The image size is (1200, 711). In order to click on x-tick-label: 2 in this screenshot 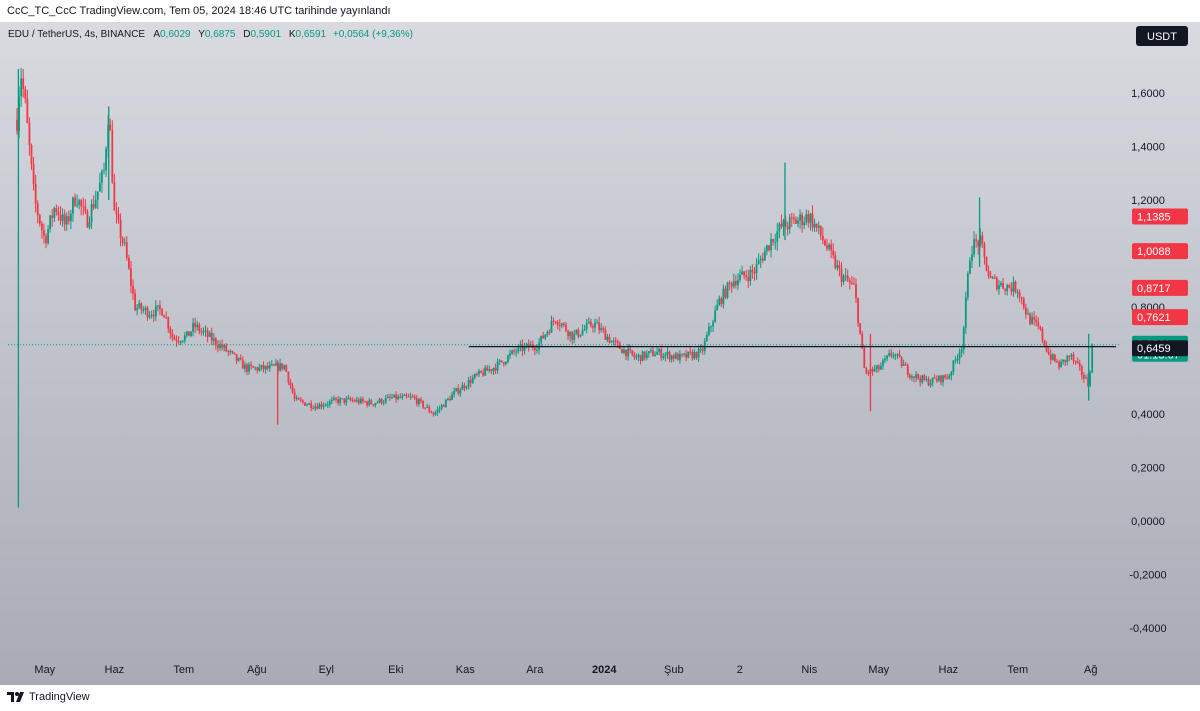, I will do `click(740, 670)`.